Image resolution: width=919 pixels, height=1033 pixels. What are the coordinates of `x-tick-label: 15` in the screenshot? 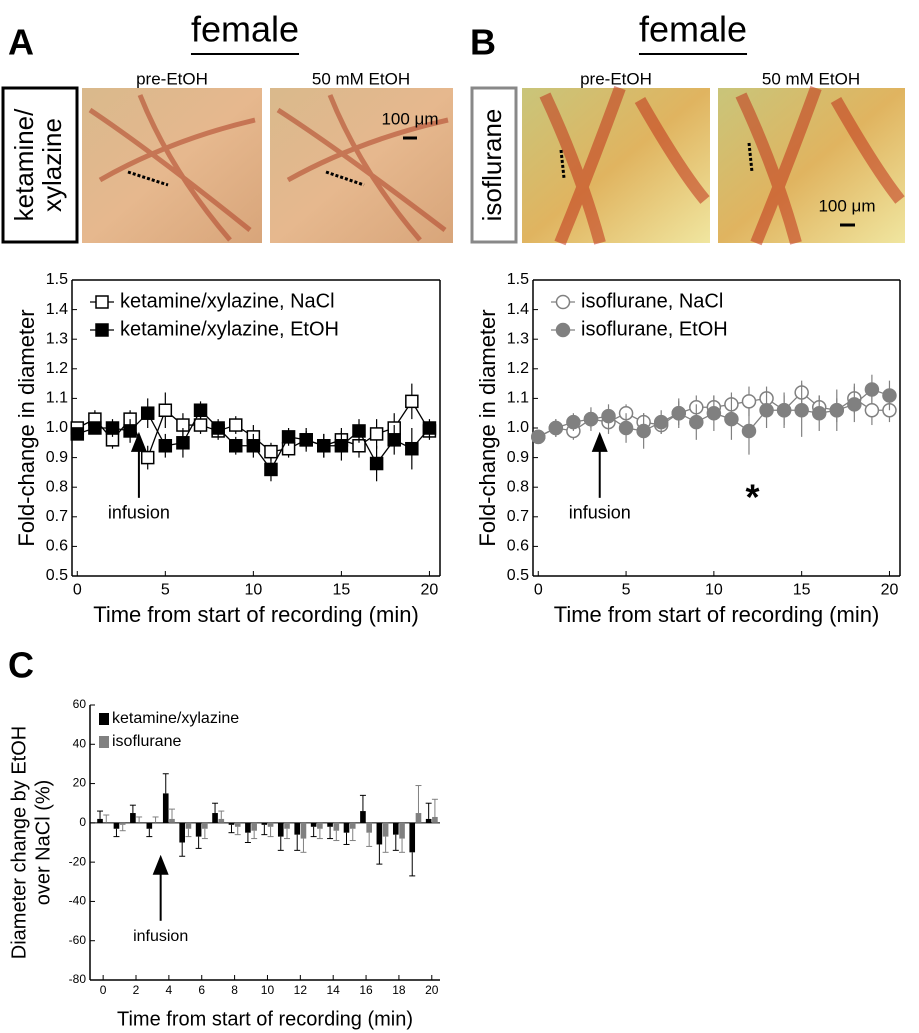 It's located at (341, 590).